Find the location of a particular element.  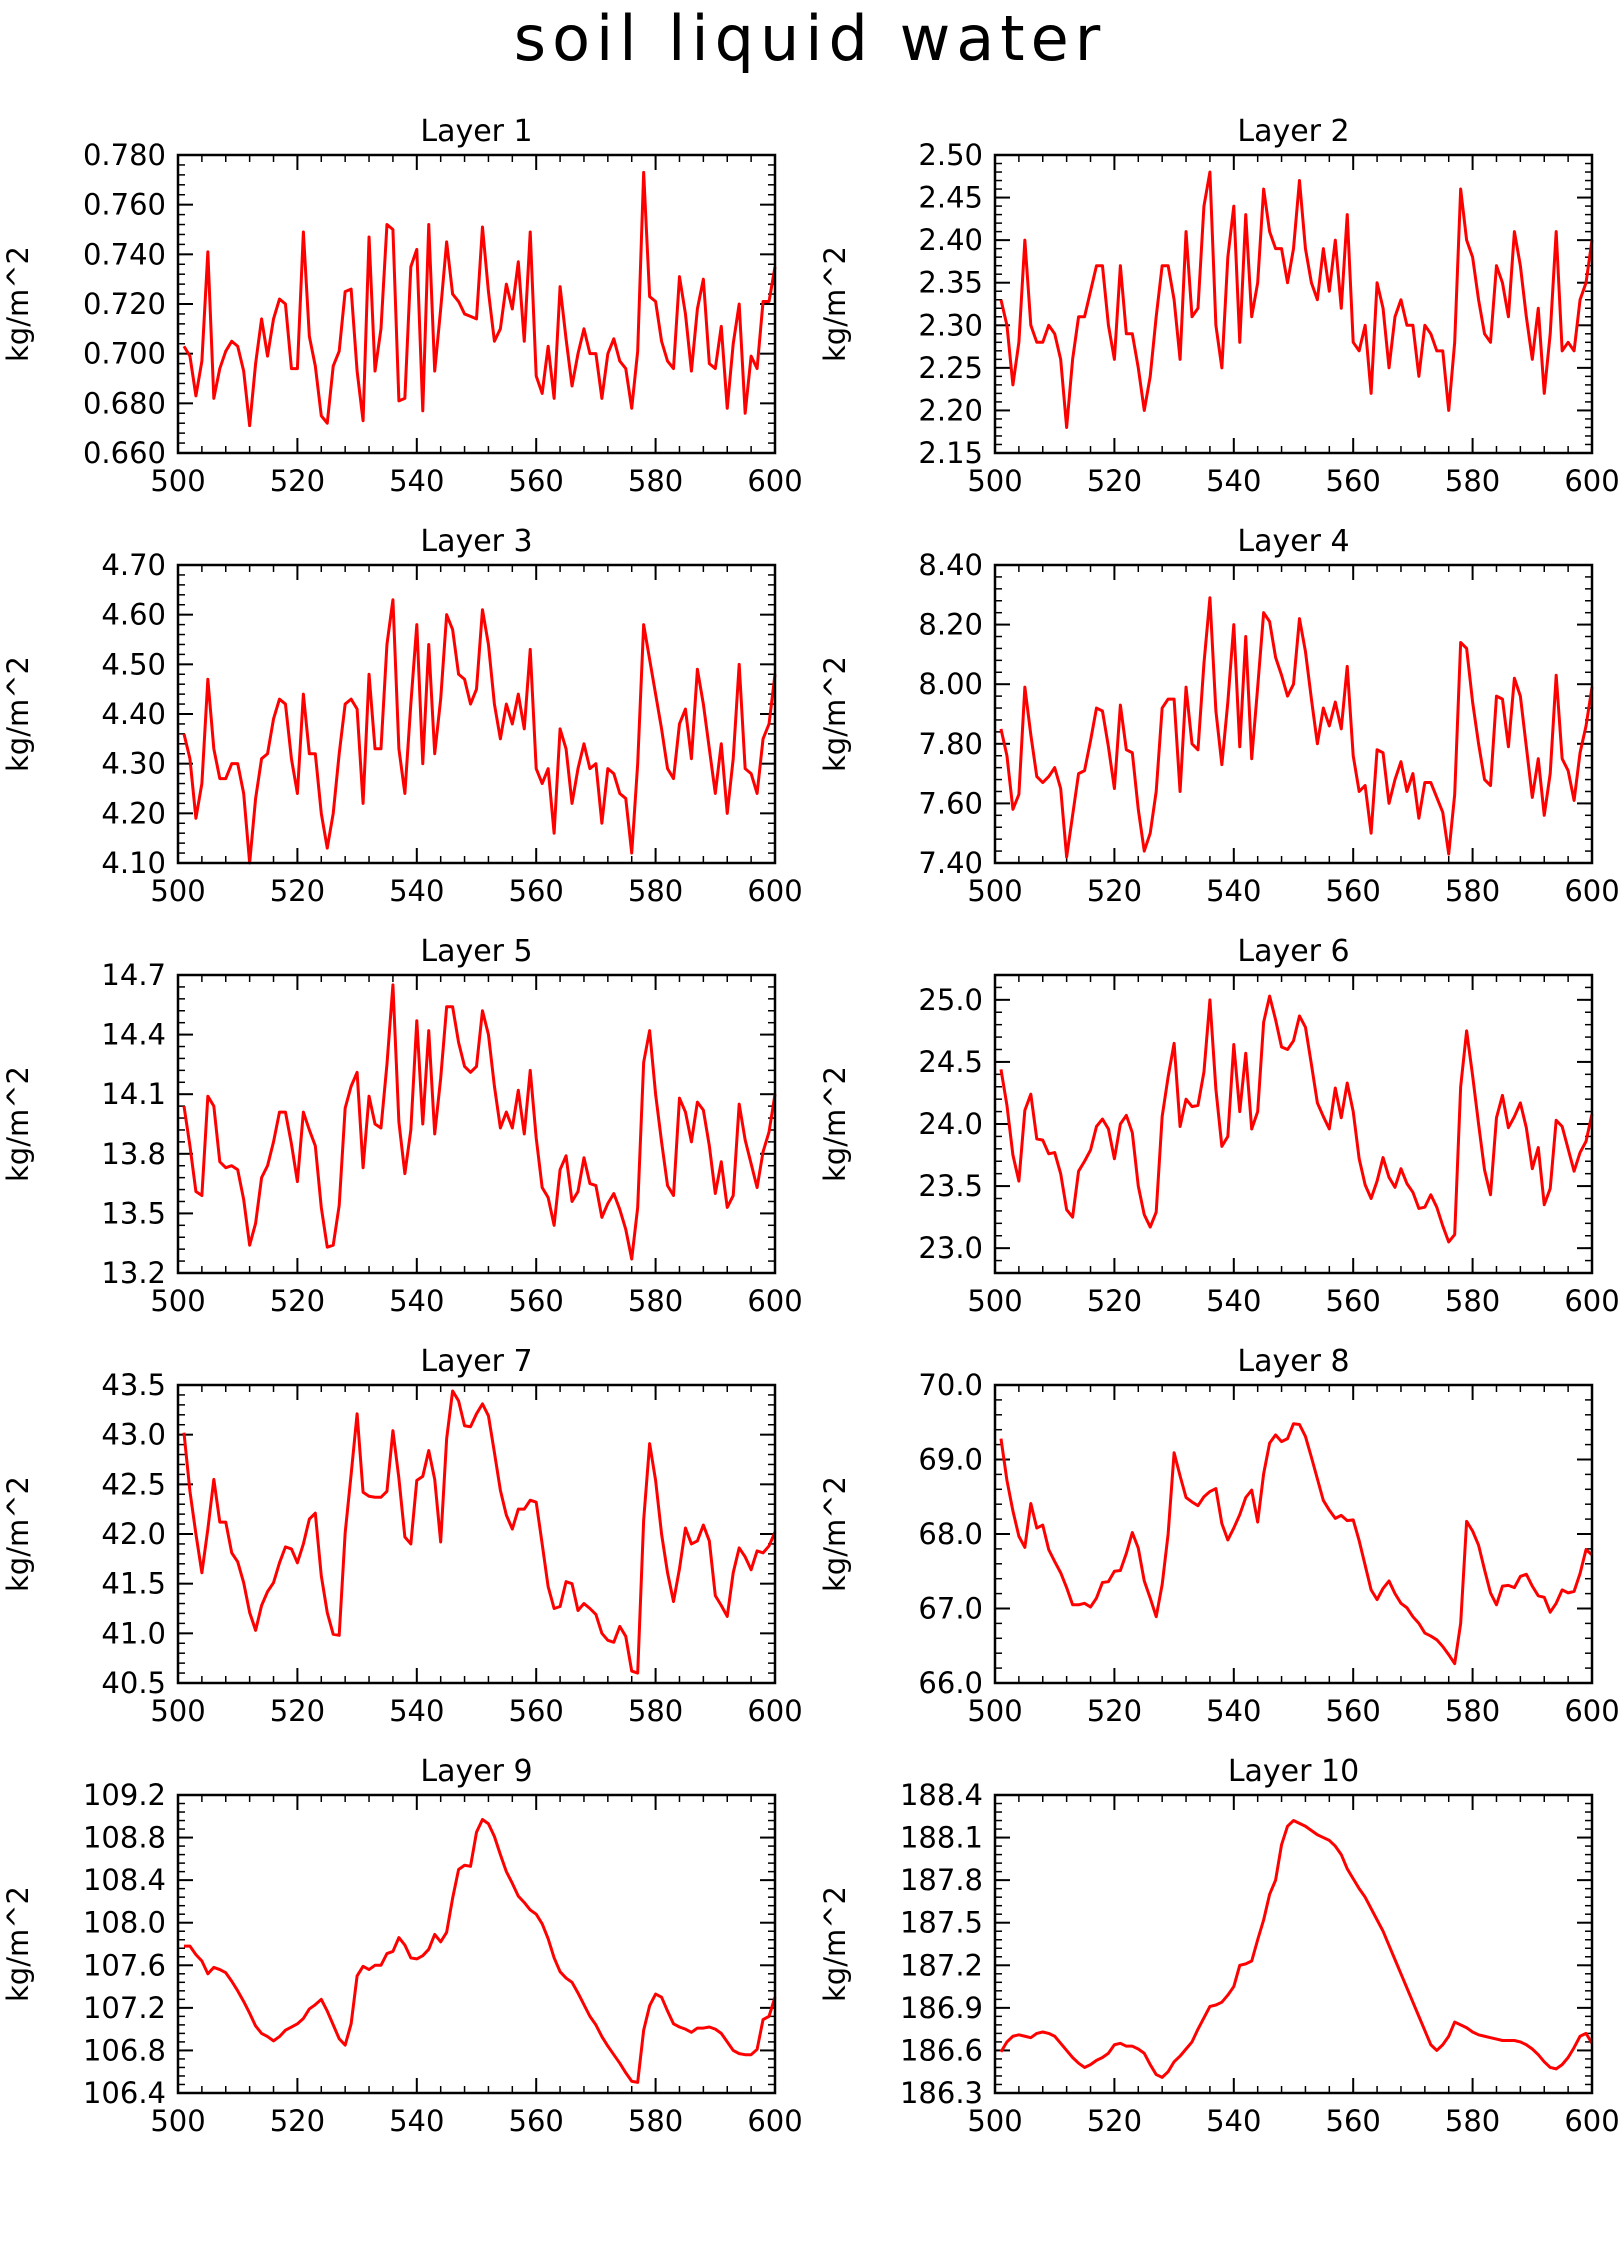

y-tick-label: 7.60 is located at coordinates (950, 803).